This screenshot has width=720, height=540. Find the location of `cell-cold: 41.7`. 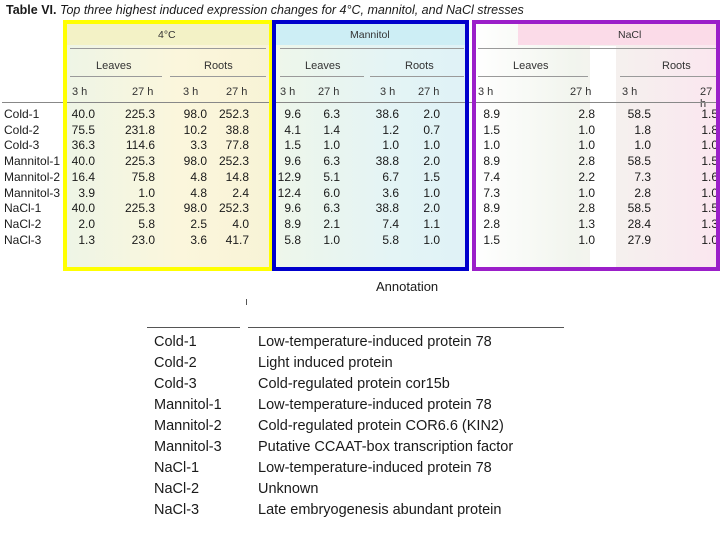

cell-cold: 41.7 is located at coordinates (237, 239).